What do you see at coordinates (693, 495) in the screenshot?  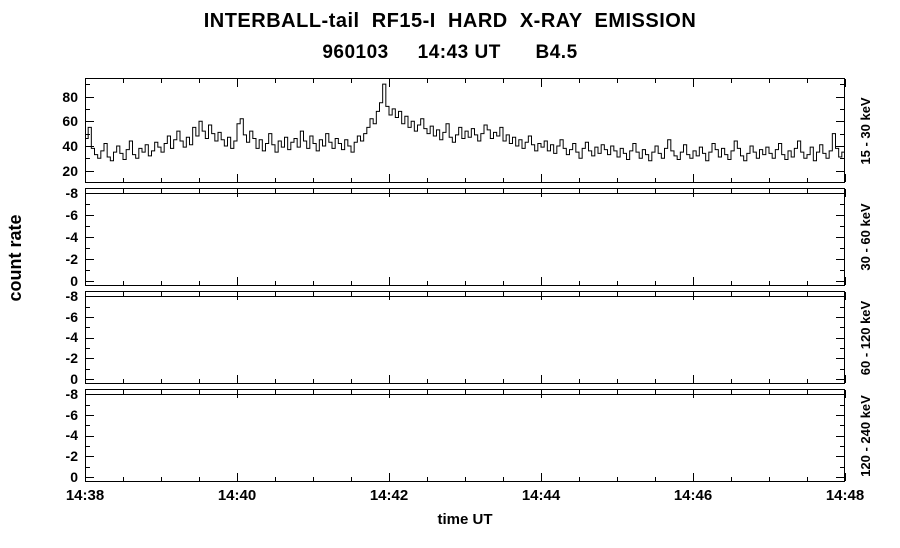 I see `x-tick-label: 14:46` at bounding box center [693, 495].